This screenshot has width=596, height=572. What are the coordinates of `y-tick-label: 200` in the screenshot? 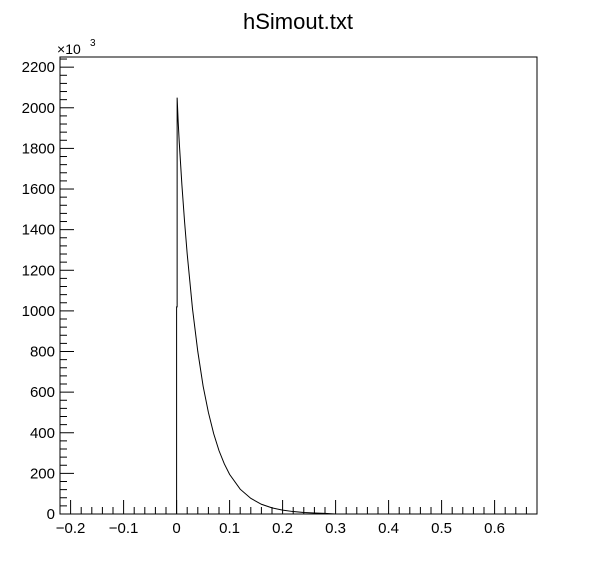 It's located at (42, 473).